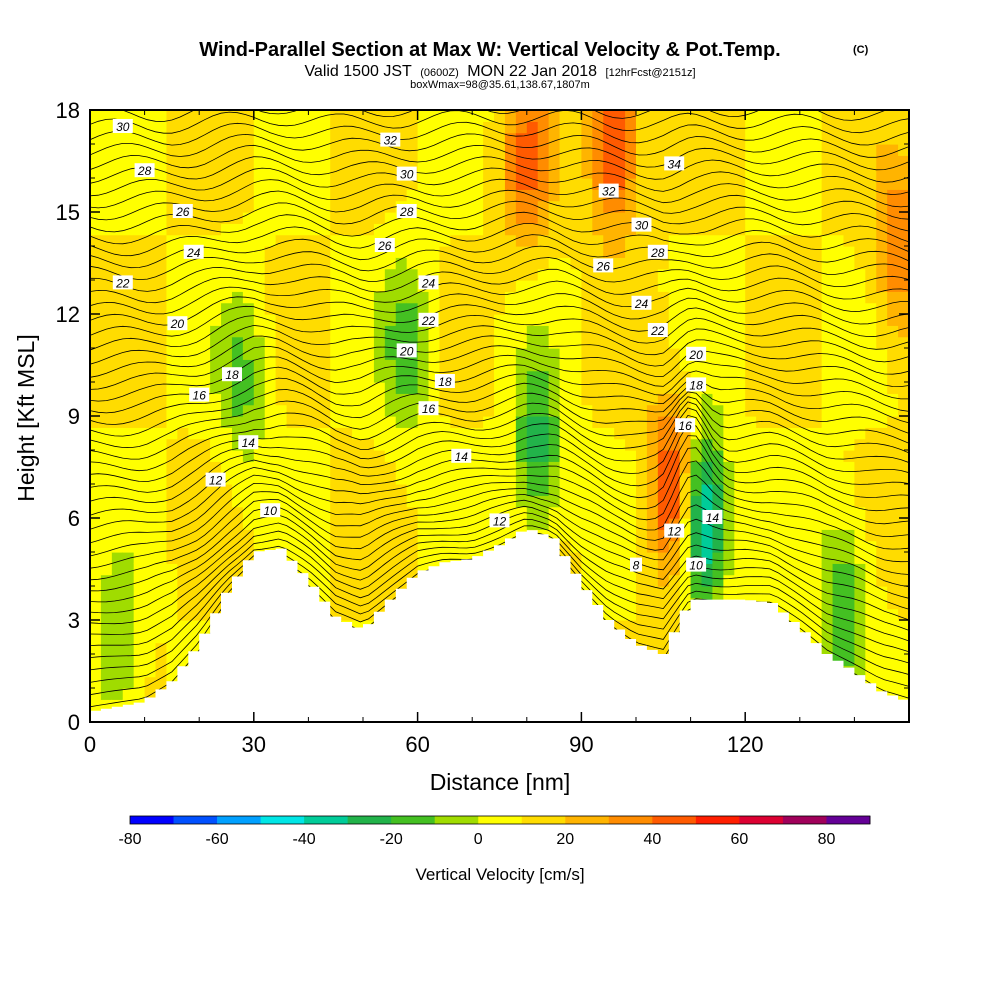  I want to click on isentrope-label: 12, so click(674, 531).